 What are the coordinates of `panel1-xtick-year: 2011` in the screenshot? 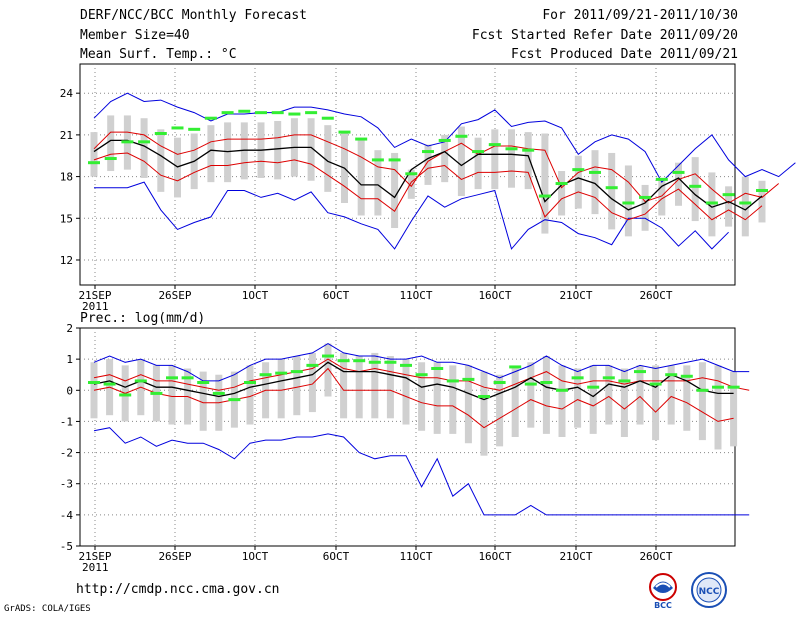 It's located at (95, 306).